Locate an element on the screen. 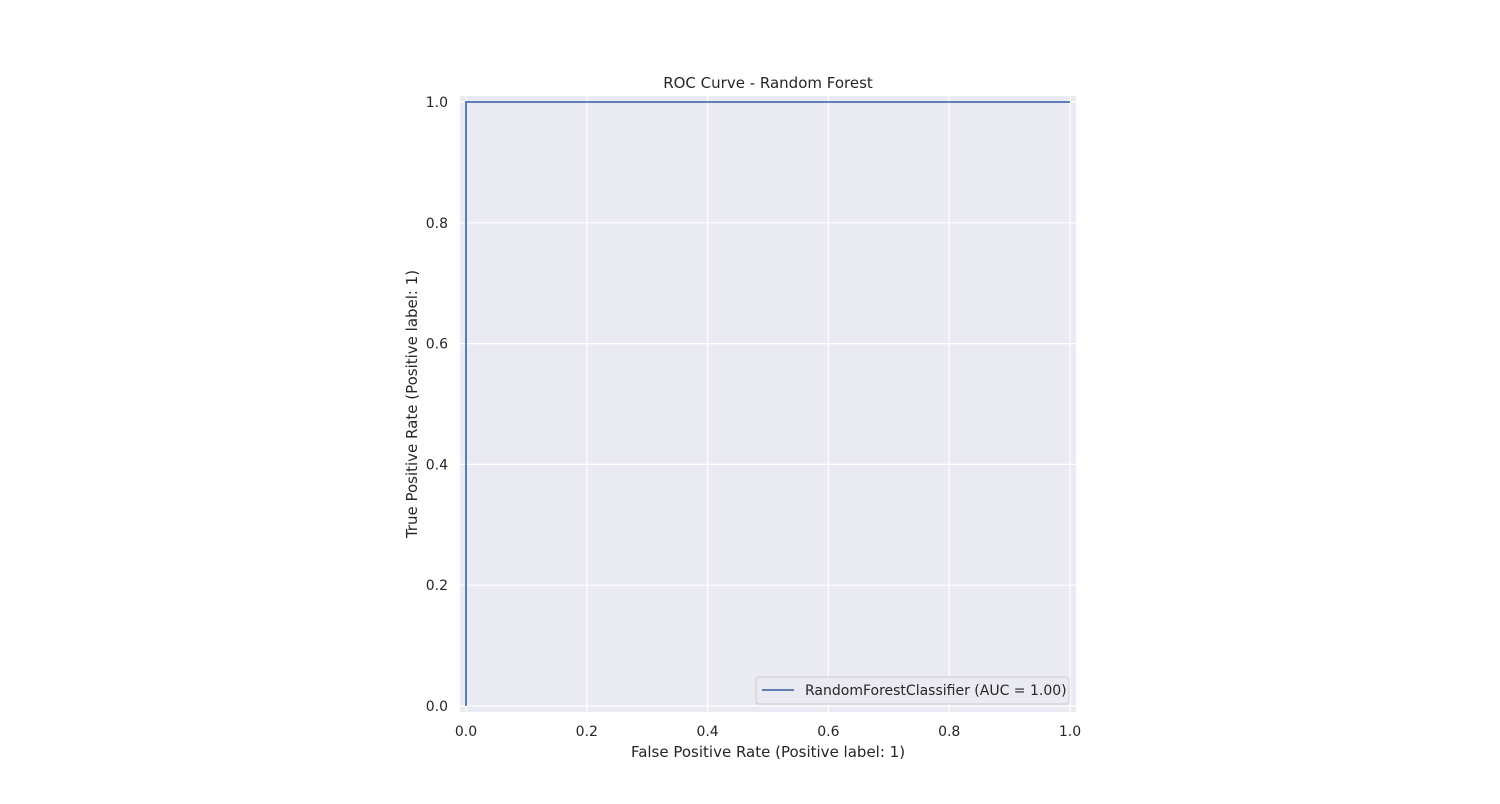 The height and width of the screenshot is (804, 1500). legend-entry-label: RandomForestClassifier (AUC = 1.00) is located at coordinates (936, 691).